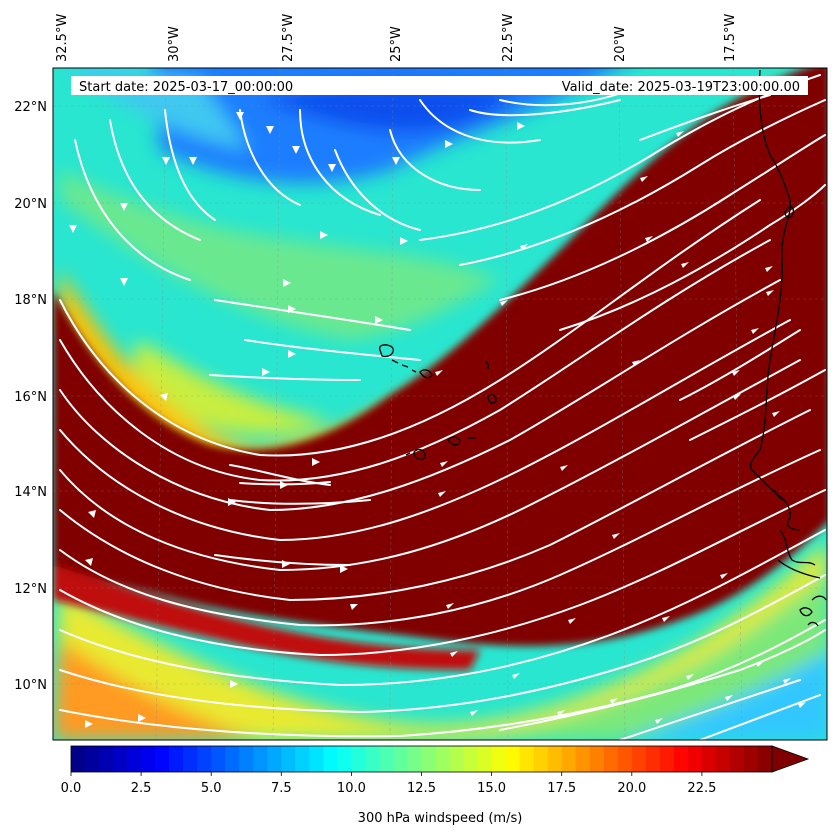 This screenshot has width=837, height=836. I want to click on lat-tick-label: 16°N, so click(30, 397).